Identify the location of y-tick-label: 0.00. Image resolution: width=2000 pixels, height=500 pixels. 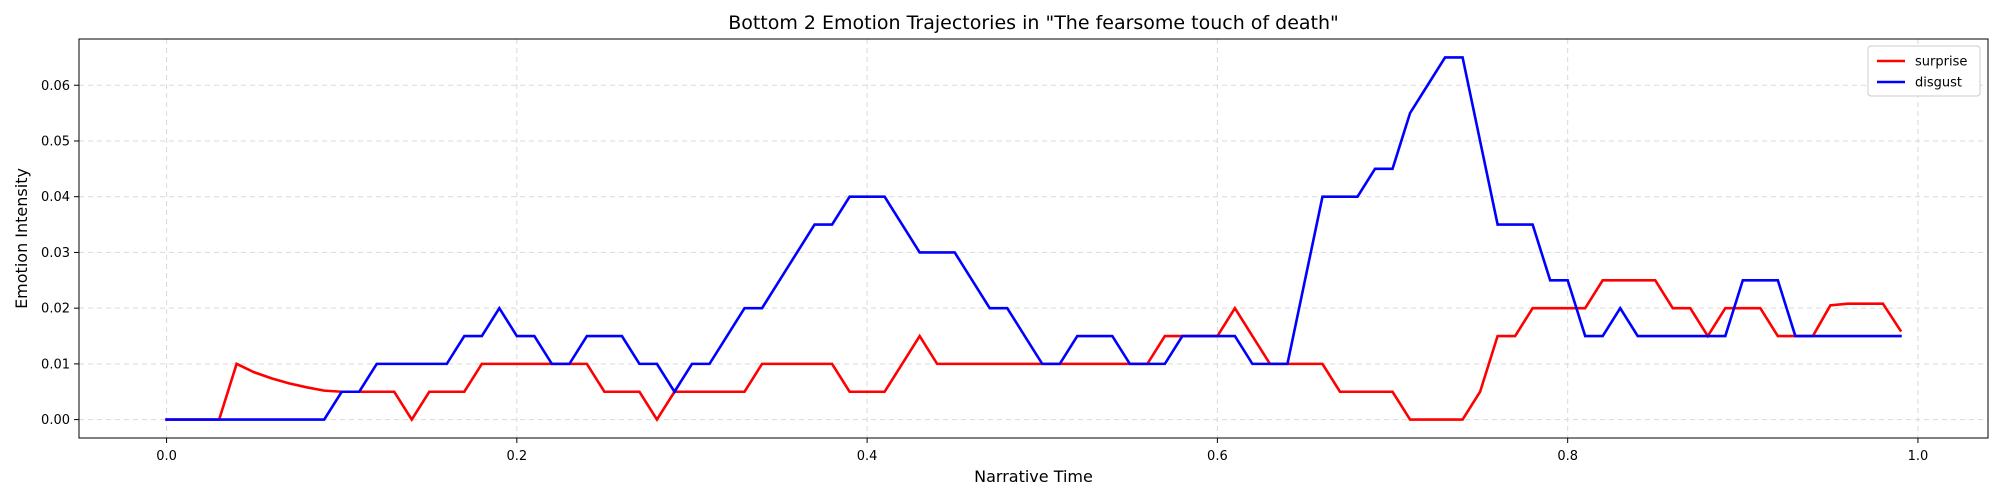
(55, 420).